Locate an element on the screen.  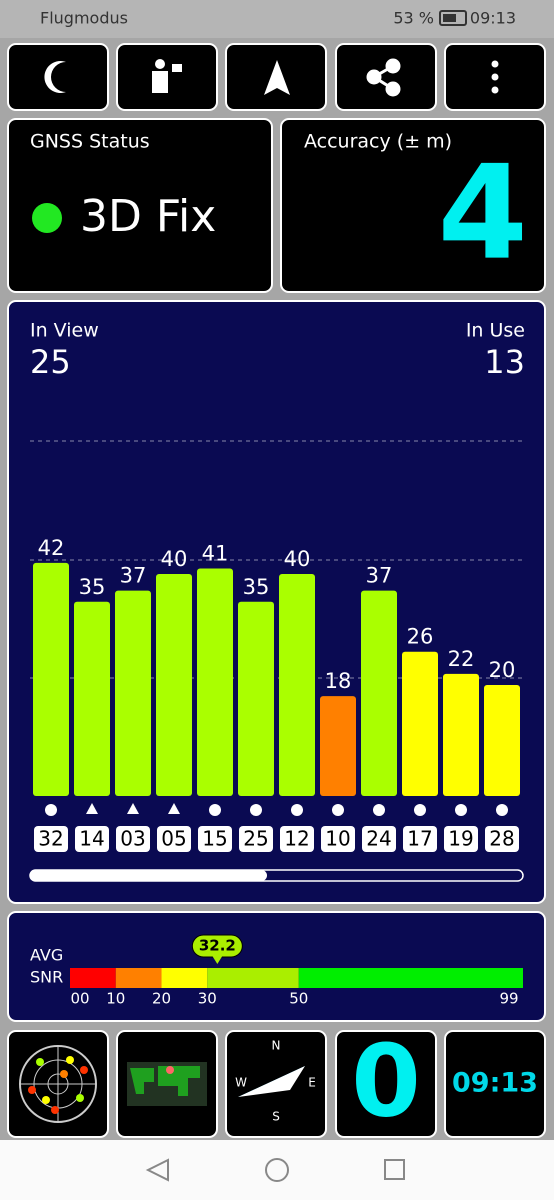
night-button is located at coordinates (58, 77).